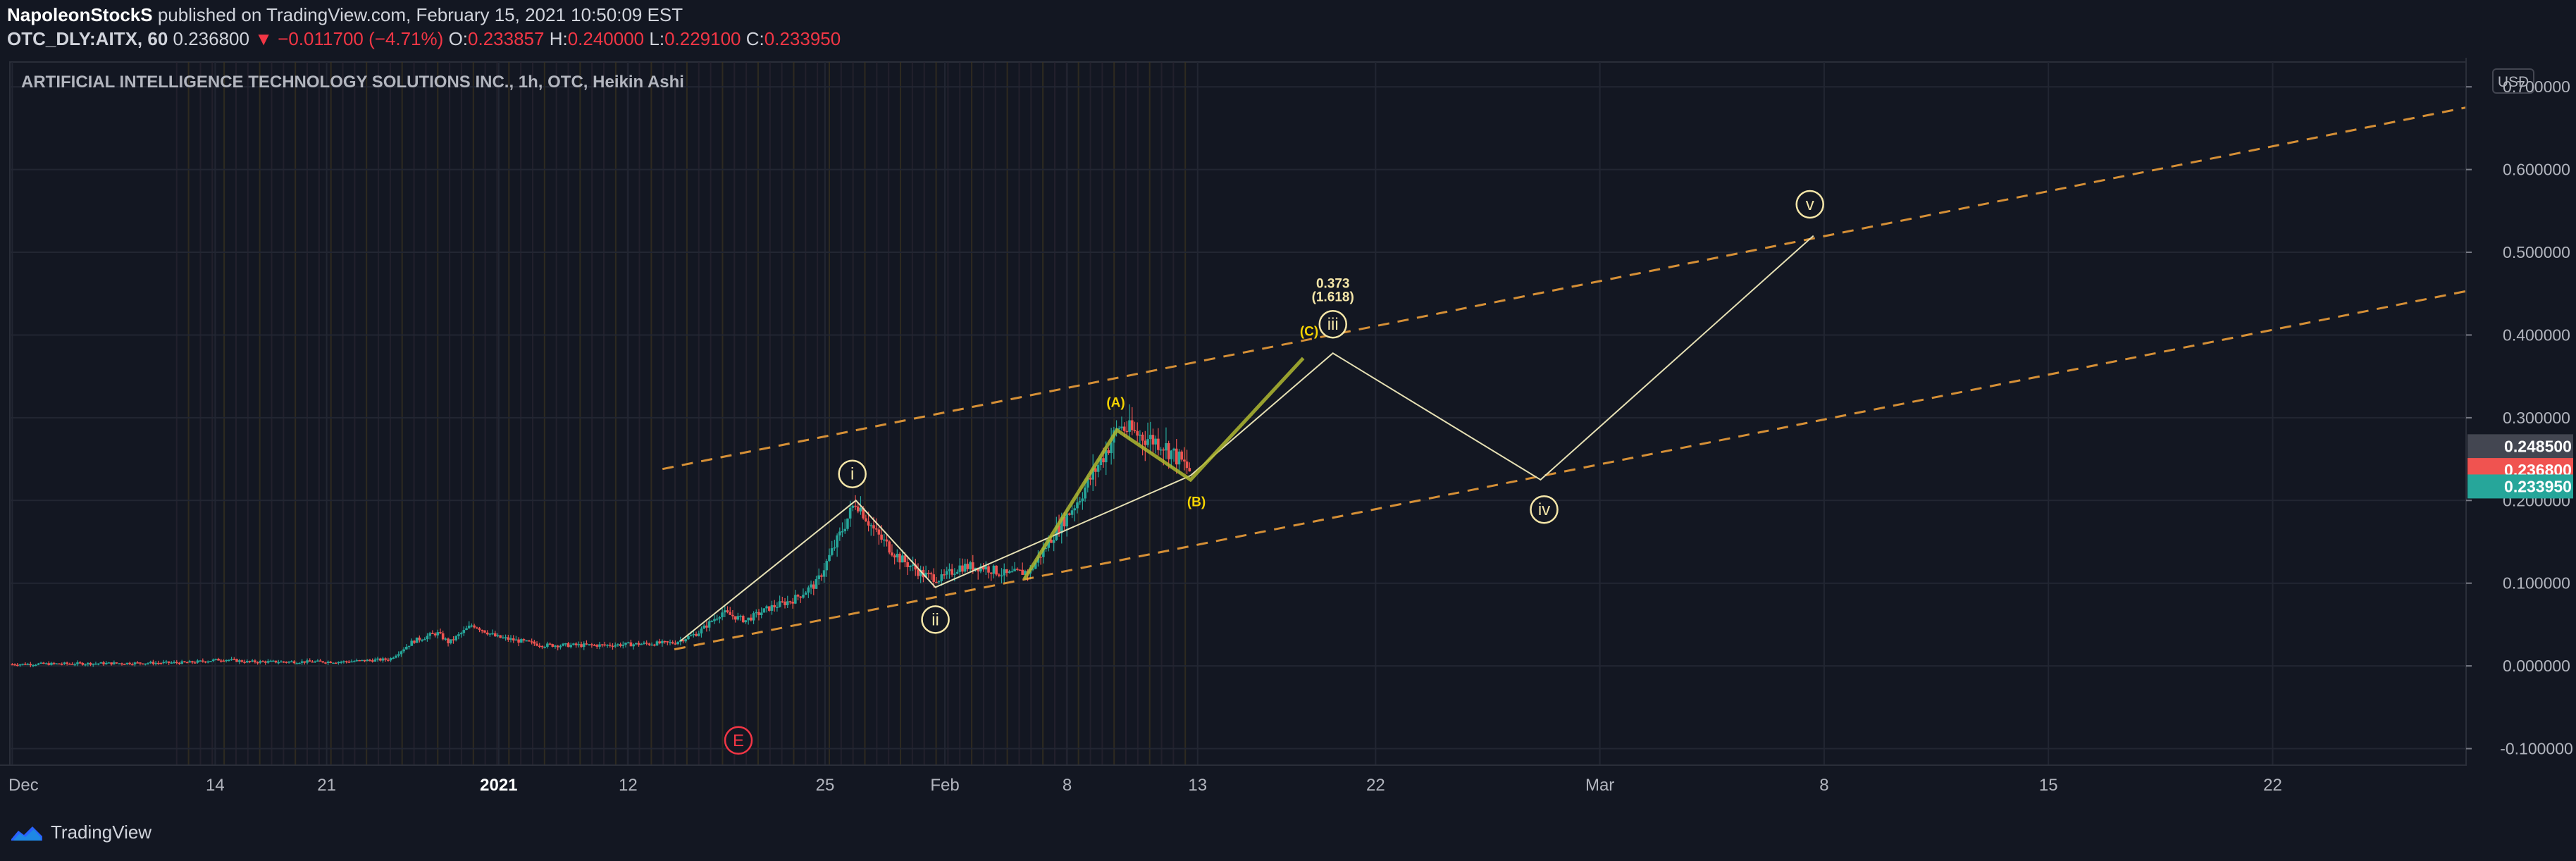 The height and width of the screenshot is (861, 2576). What do you see at coordinates (87, 39) in the screenshot?
I see `symbol: OTC_DLY:AITX, 60` at bounding box center [87, 39].